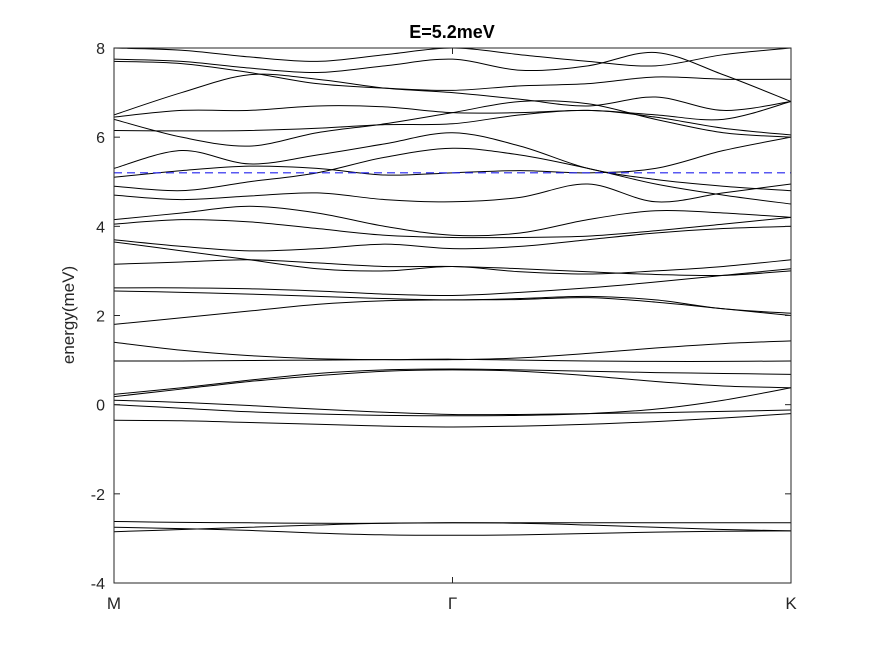  Describe the element at coordinates (452, 603) in the screenshot. I see `x-tick-label: Γ` at that location.